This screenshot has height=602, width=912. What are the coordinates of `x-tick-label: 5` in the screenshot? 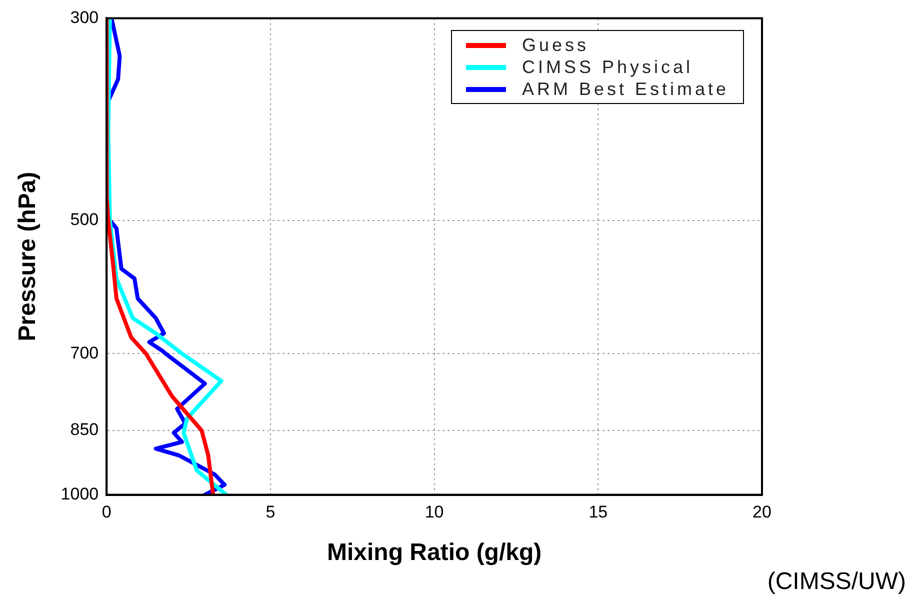 It's located at (271, 512).